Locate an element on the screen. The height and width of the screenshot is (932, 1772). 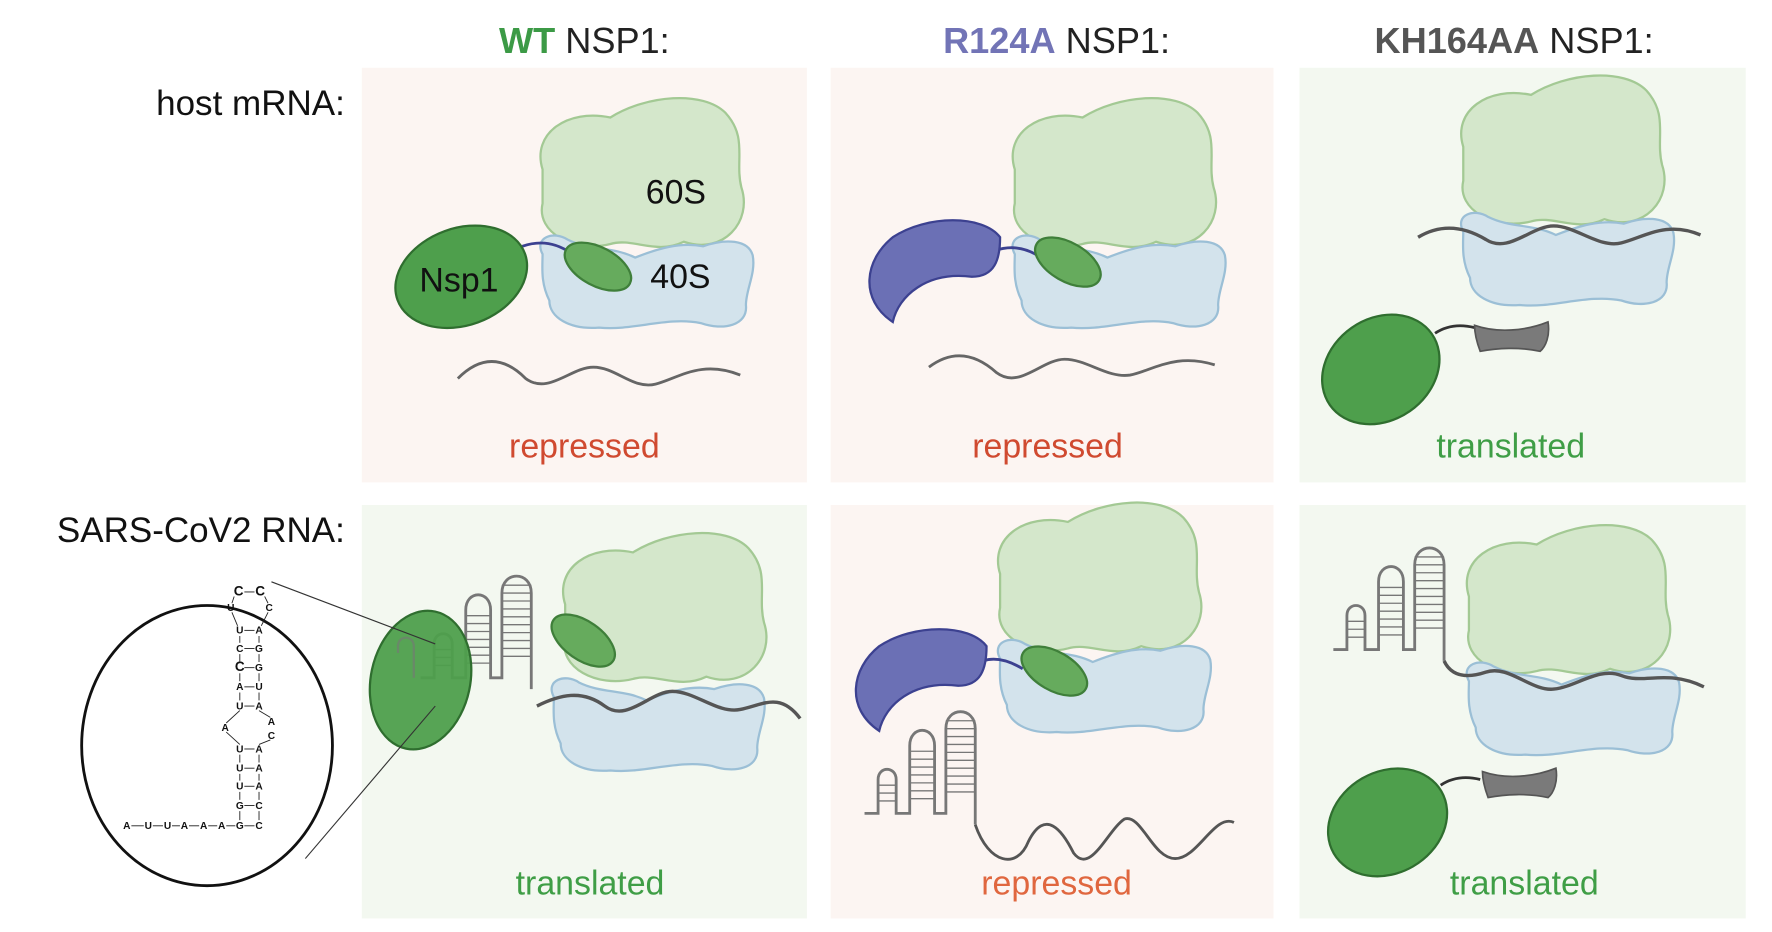
status-r124a-viral: repressed is located at coordinates (1056, 884).